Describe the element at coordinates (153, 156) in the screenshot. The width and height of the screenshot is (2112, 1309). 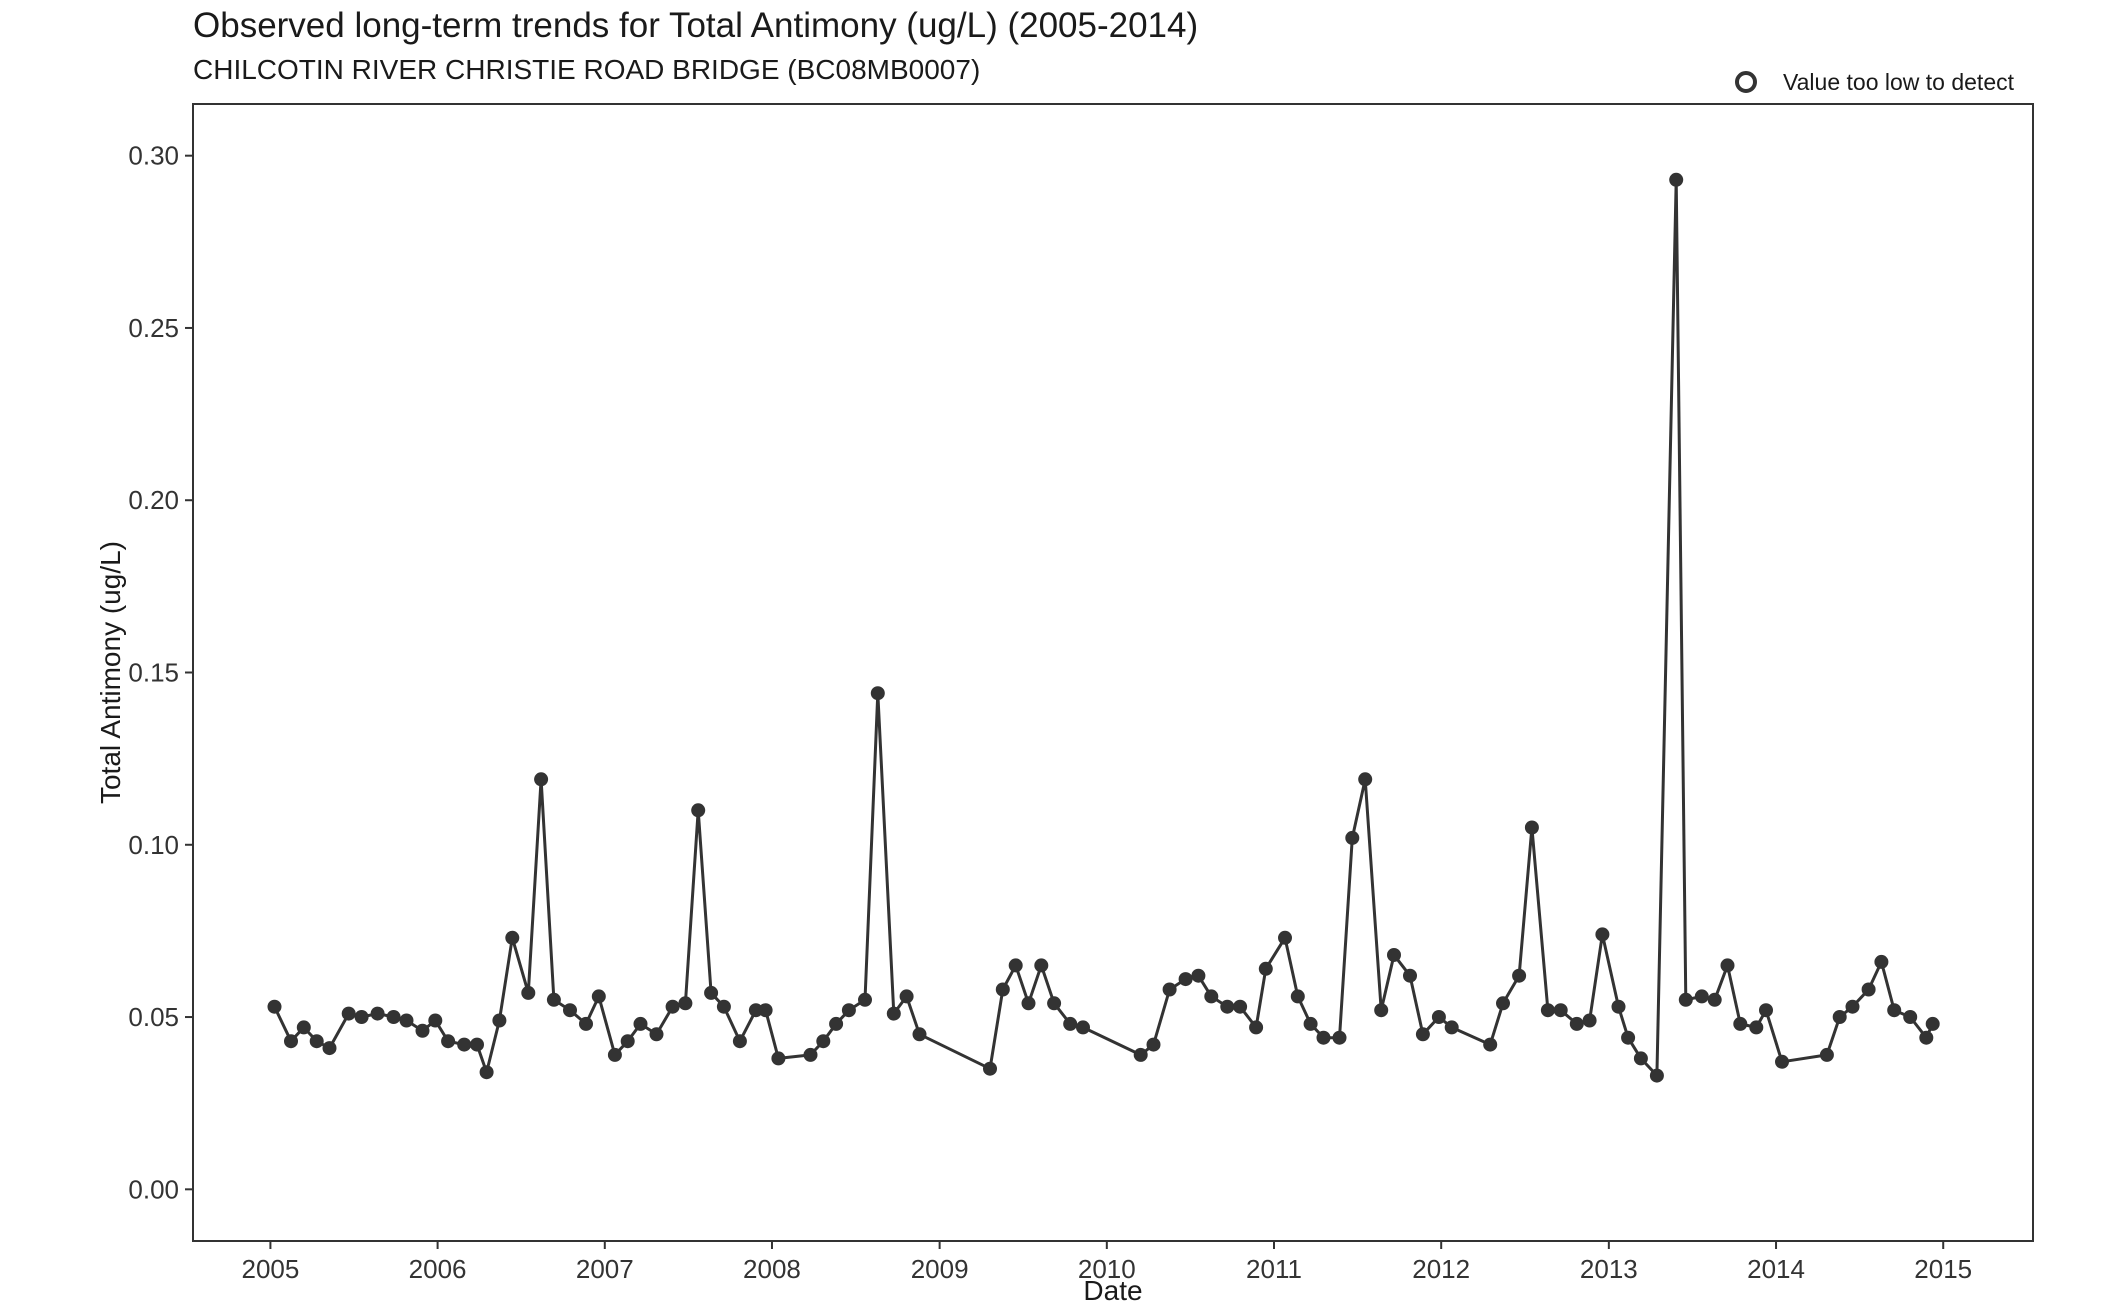
I see `y-tick-label: 0.30` at that location.